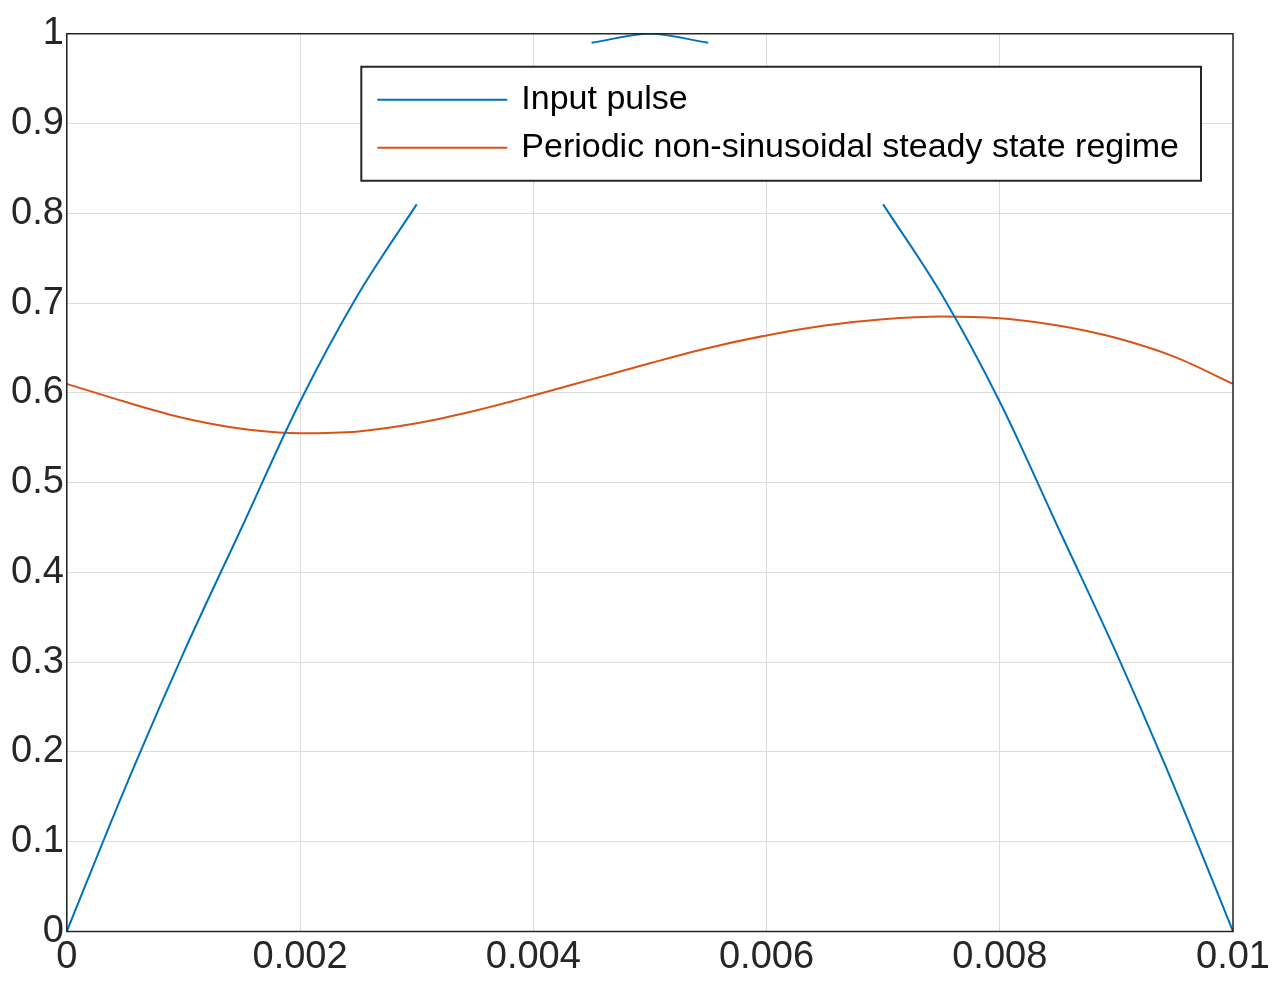 The image size is (1281, 988). I want to click on y-tick-label: 0.7, so click(37, 300).